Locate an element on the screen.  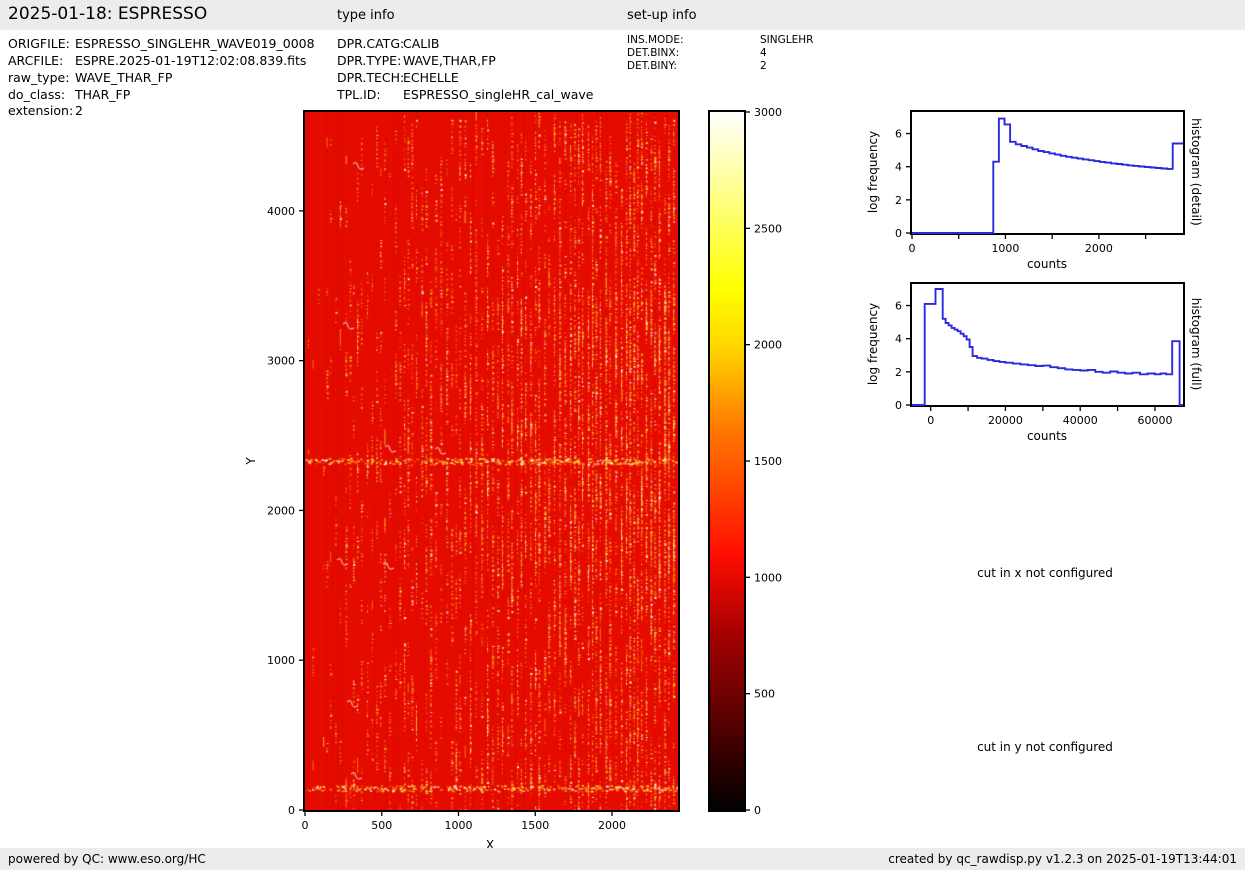
setup-info-label: DET.BINY: is located at coordinates (652, 66).